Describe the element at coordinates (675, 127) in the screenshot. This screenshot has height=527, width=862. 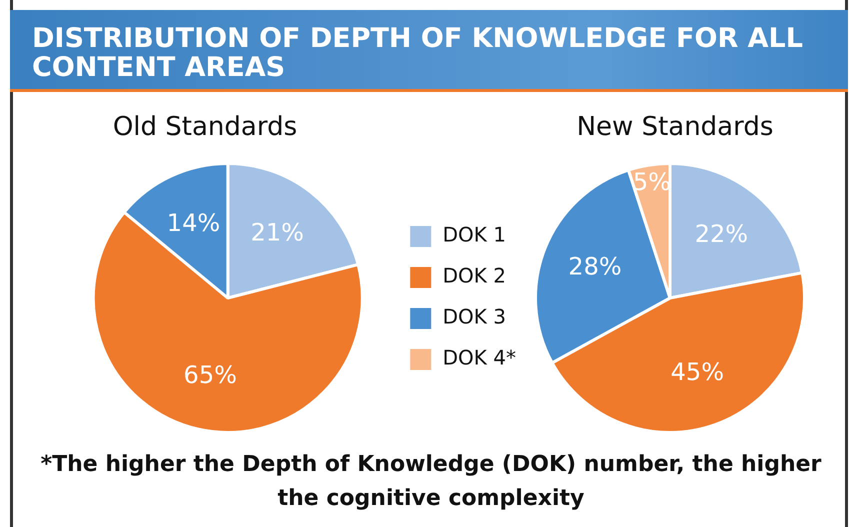
I see `slice-label: New Standards` at that location.